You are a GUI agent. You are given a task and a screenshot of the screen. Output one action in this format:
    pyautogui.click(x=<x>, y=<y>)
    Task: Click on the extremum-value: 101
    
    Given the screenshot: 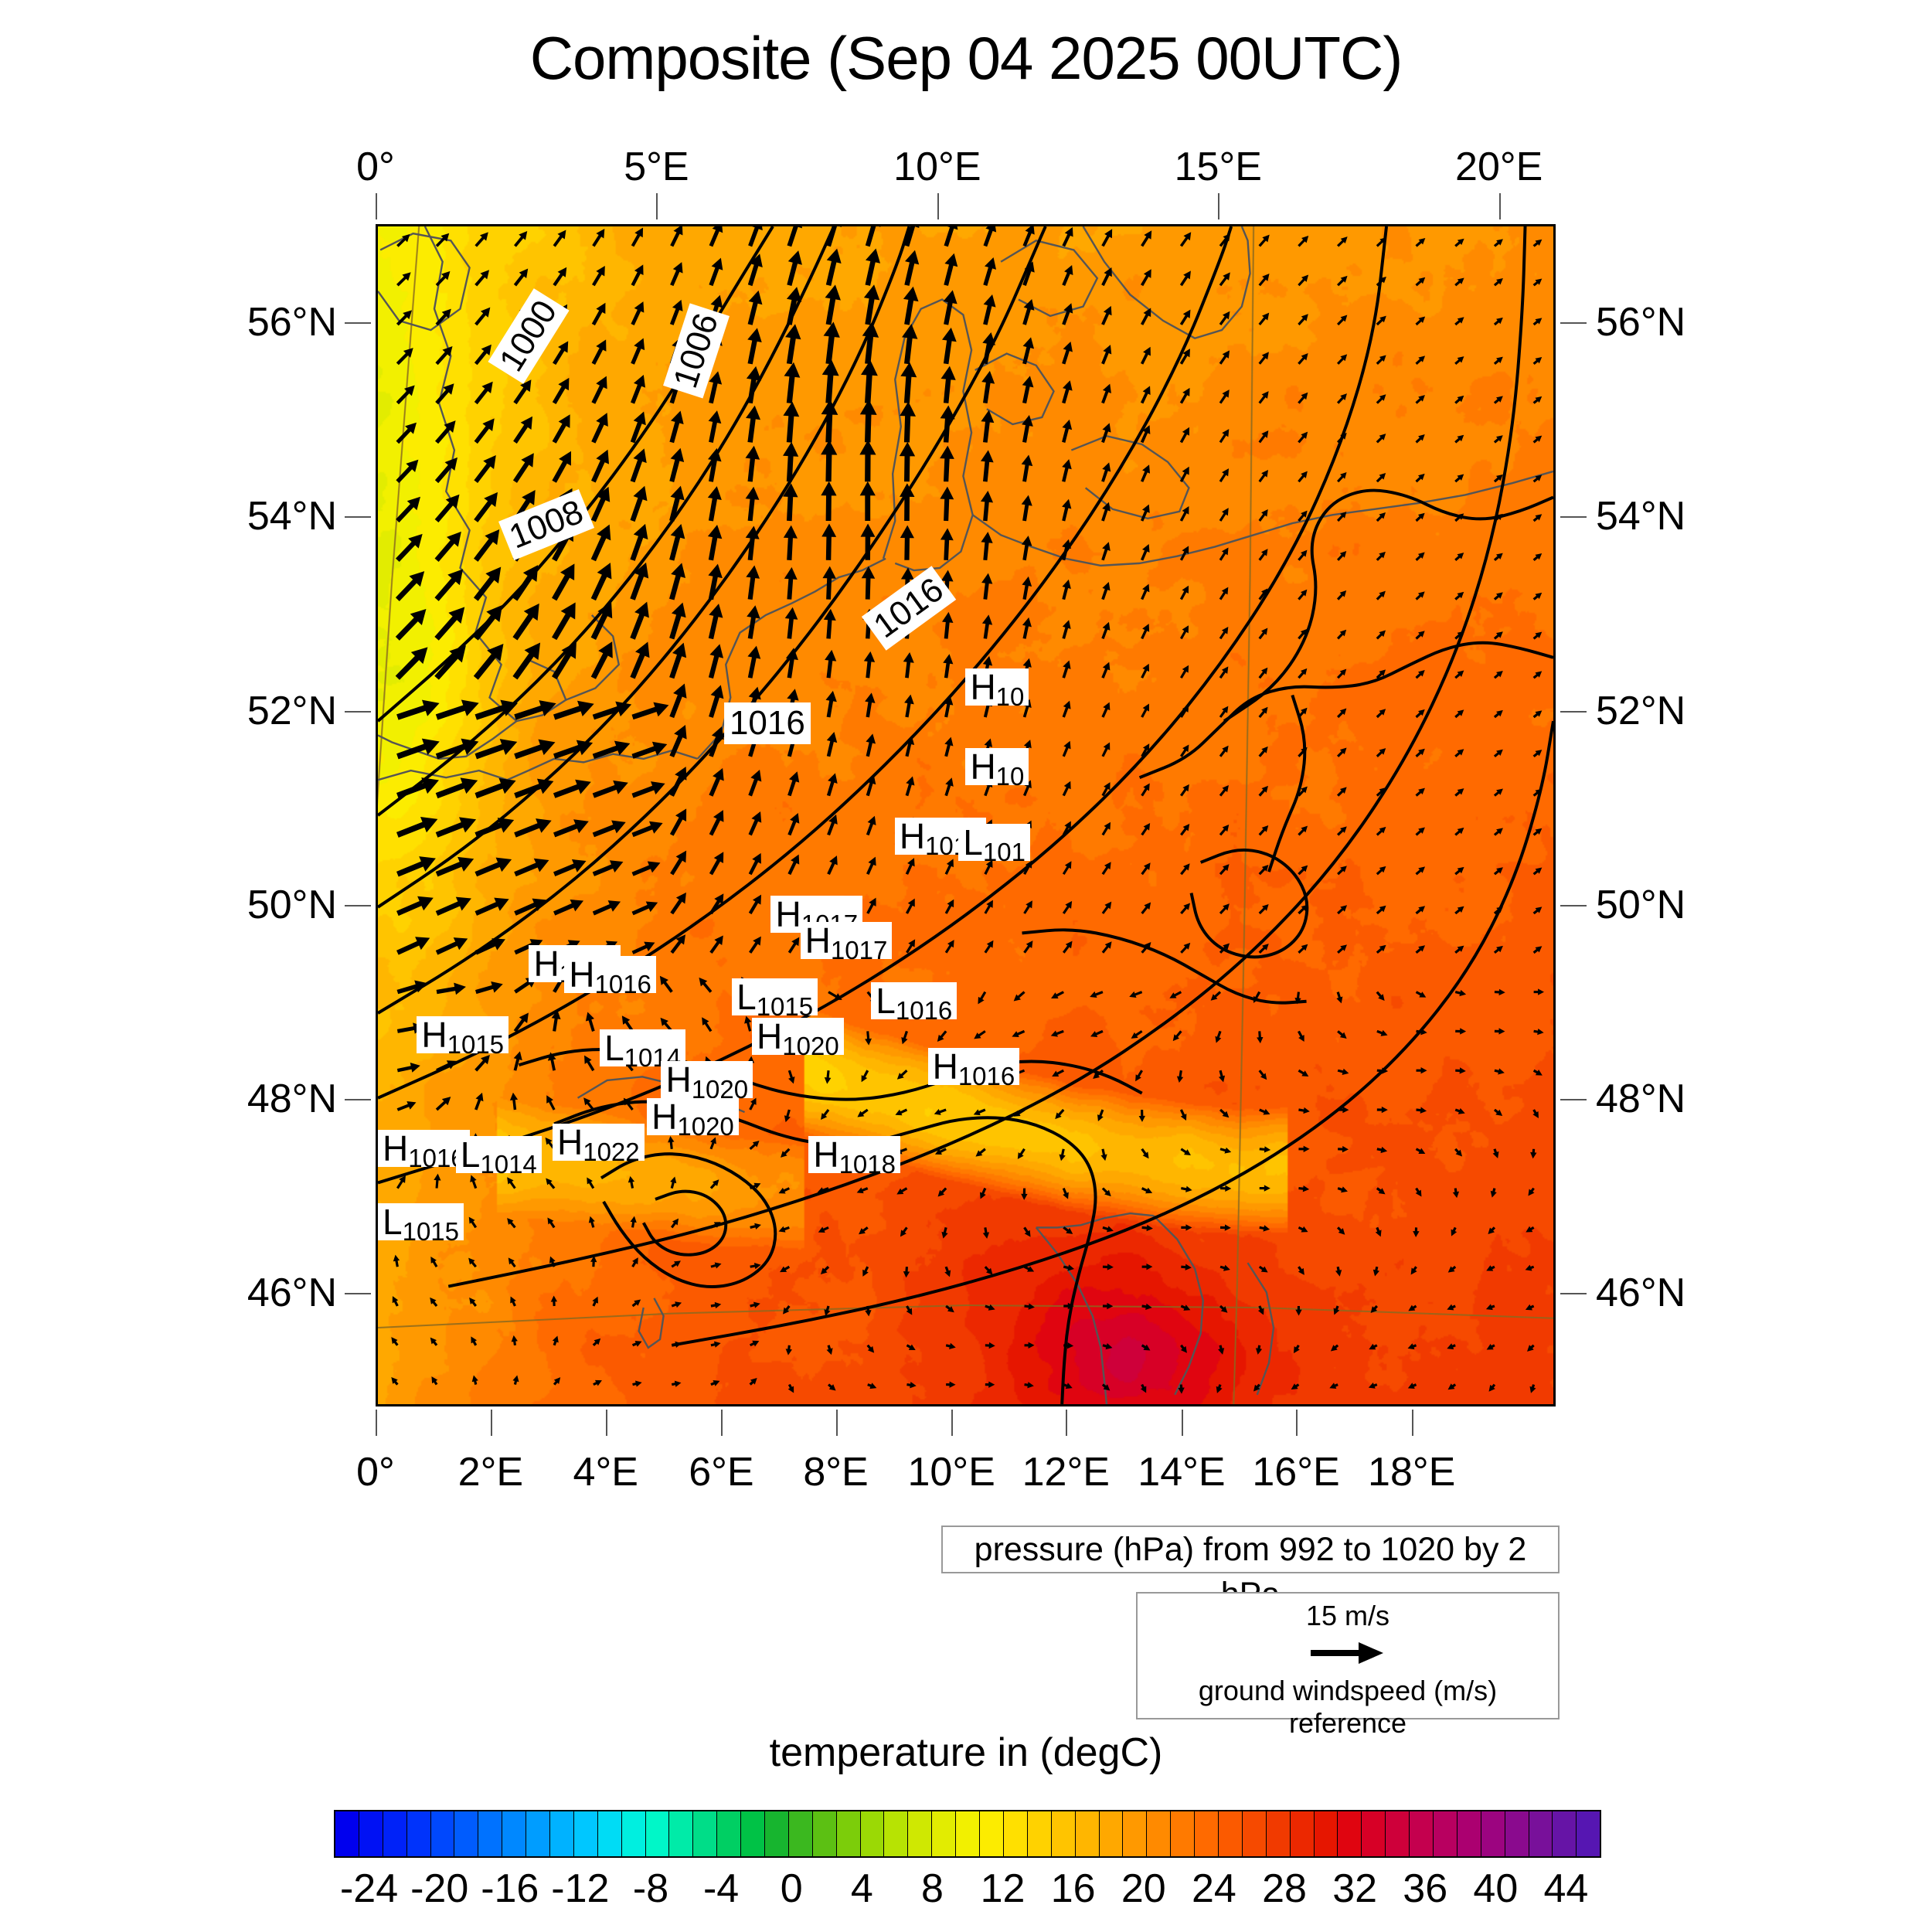 What is the action you would take?
    pyautogui.click(x=1004, y=851)
    